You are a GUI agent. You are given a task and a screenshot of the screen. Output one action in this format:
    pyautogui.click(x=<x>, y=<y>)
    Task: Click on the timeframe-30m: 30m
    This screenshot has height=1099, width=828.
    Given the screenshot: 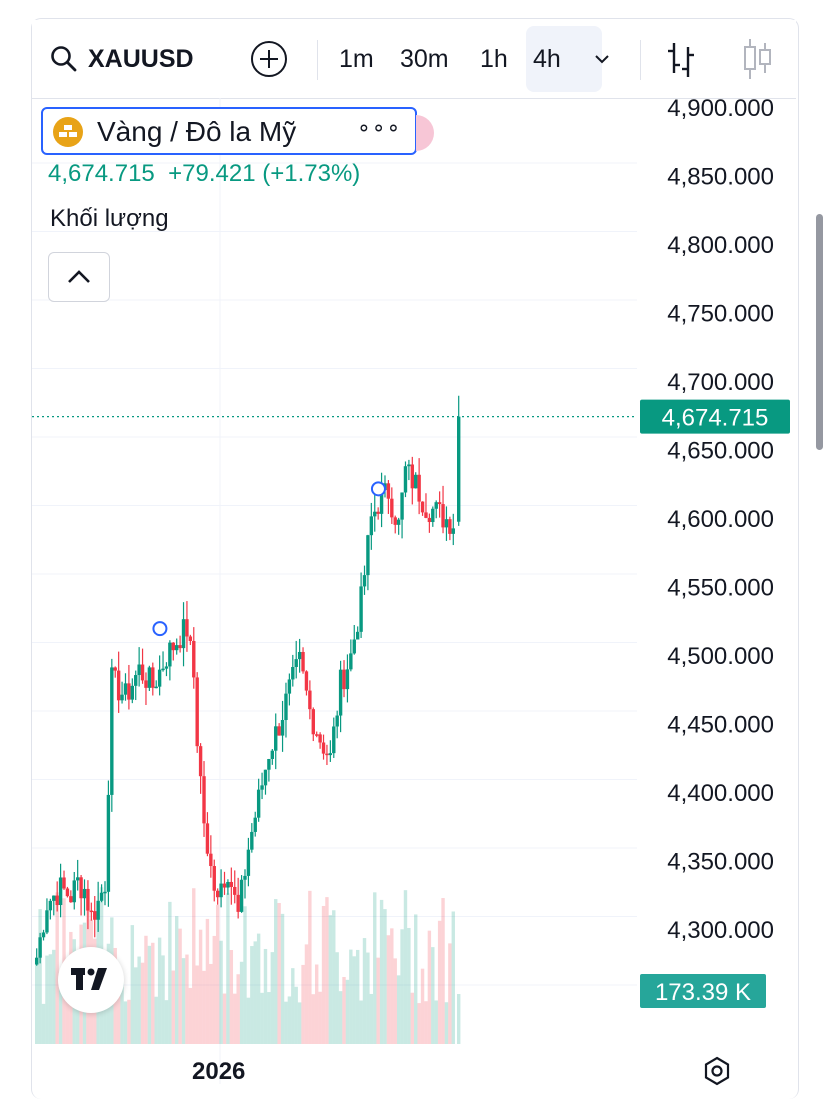 What is the action you would take?
    pyautogui.click(x=424, y=58)
    